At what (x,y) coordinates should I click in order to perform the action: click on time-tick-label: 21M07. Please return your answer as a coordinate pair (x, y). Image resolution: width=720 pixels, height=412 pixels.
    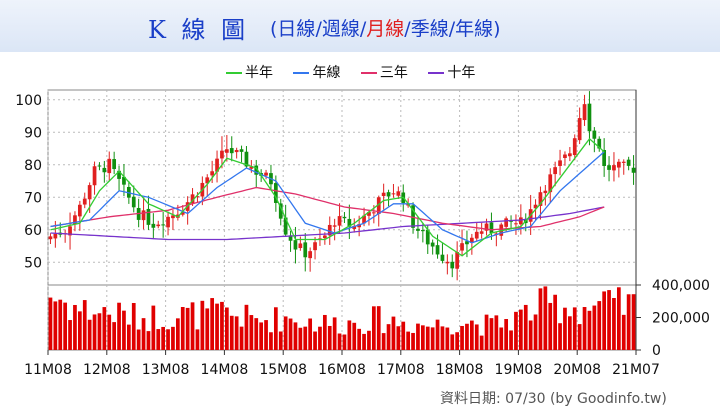
    Looking at the image, I should click on (636, 370).